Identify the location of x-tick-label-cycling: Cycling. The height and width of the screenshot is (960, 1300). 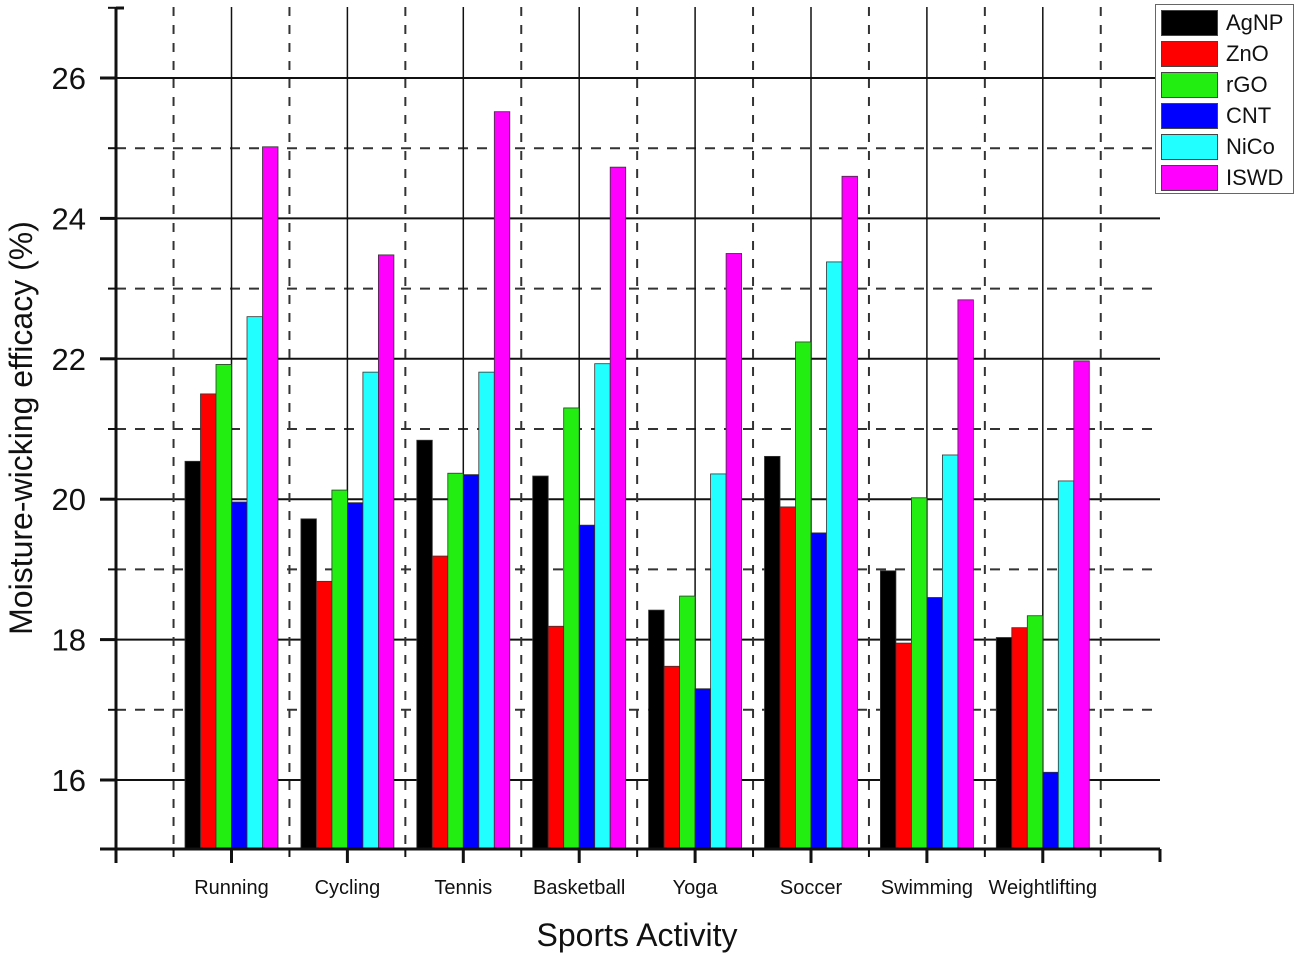
(348, 888).